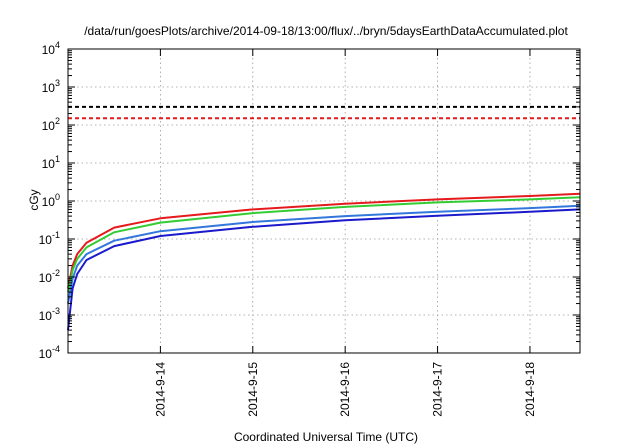  What do you see at coordinates (57, 83) in the screenshot?
I see `y-tick-exponent: 3` at bounding box center [57, 83].